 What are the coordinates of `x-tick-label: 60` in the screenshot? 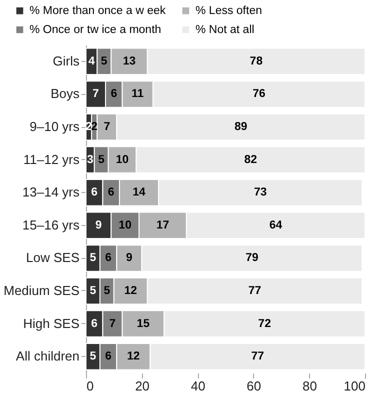 It's located at (254, 386).